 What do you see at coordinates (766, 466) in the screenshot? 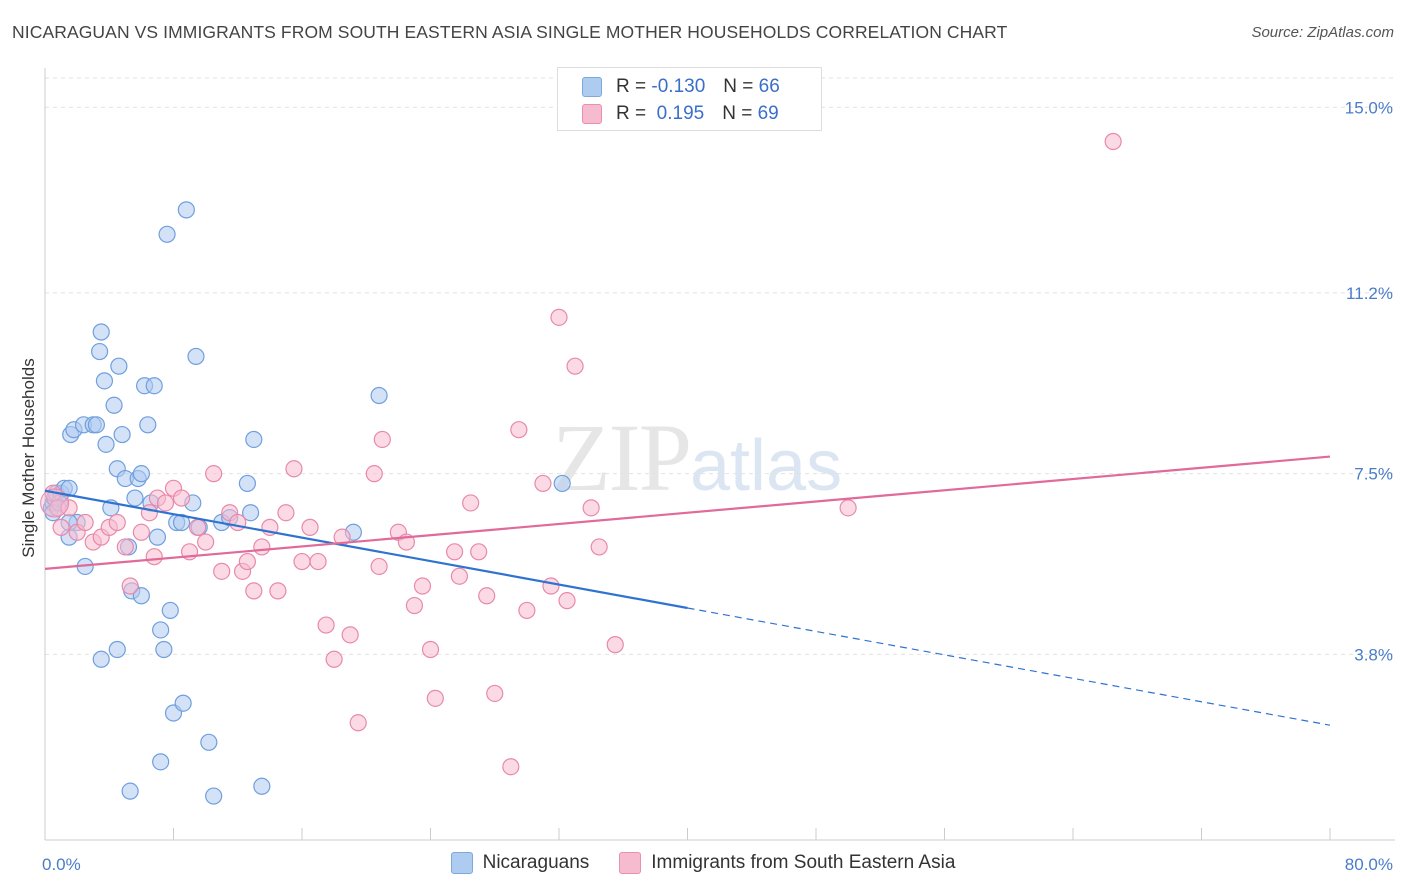
I see `watermark-atlas: atlas` at bounding box center [766, 466].